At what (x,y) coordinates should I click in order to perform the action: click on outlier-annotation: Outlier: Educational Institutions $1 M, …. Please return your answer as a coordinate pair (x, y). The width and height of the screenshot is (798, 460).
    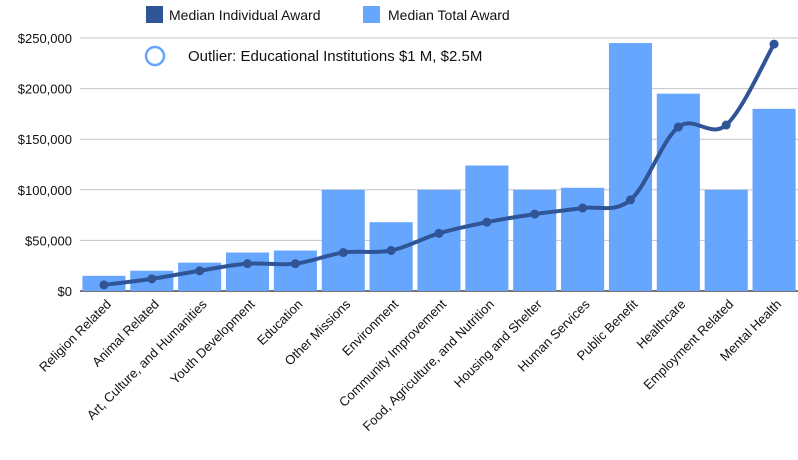
    Looking at the image, I should click on (313, 56).